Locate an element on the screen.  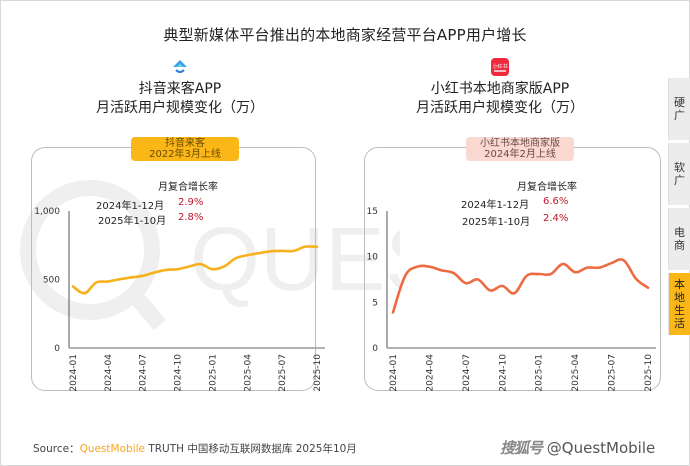
douyin-x-tick-label: 2025-07 is located at coordinates (283, 373).